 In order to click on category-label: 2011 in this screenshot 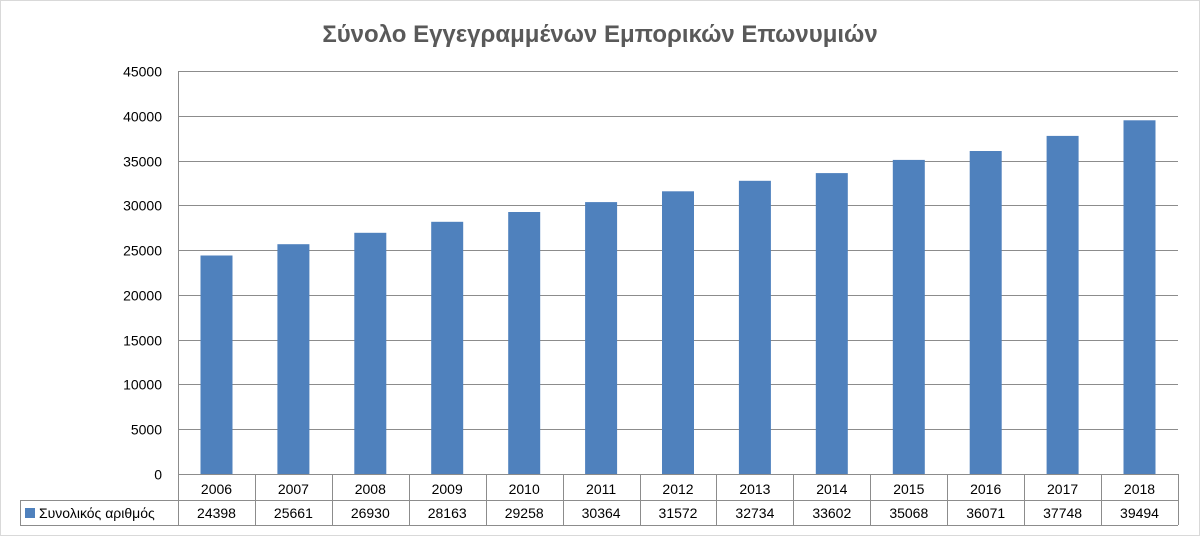, I will do `click(601, 489)`.